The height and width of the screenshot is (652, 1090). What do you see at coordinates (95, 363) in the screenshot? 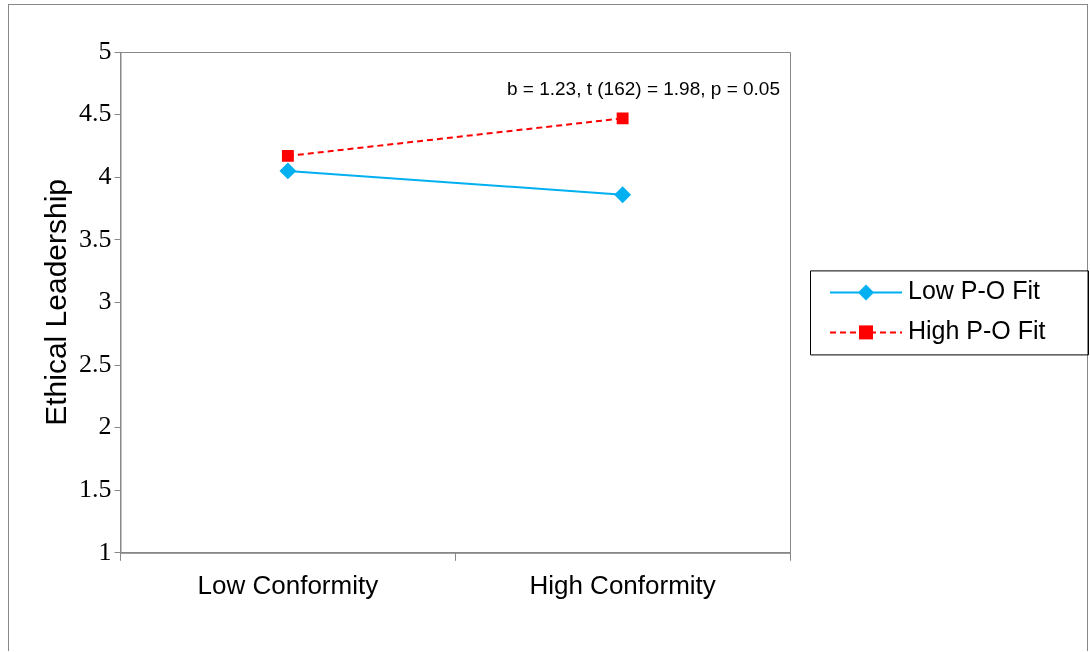
I see `y-tick-label: 2.5` at bounding box center [95, 363].